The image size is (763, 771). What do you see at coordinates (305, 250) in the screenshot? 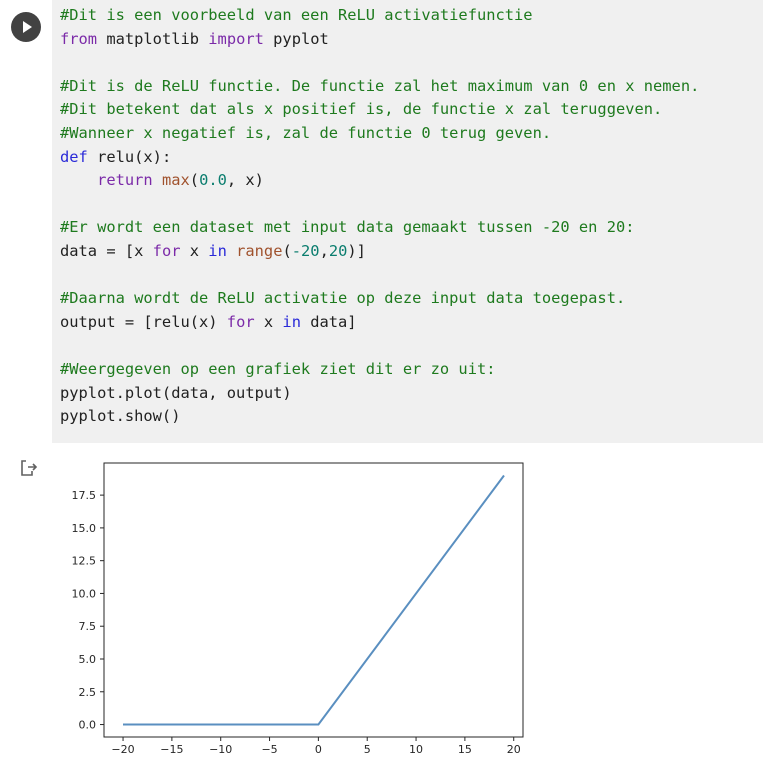
I see `code-token: -20` at bounding box center [305, 250].